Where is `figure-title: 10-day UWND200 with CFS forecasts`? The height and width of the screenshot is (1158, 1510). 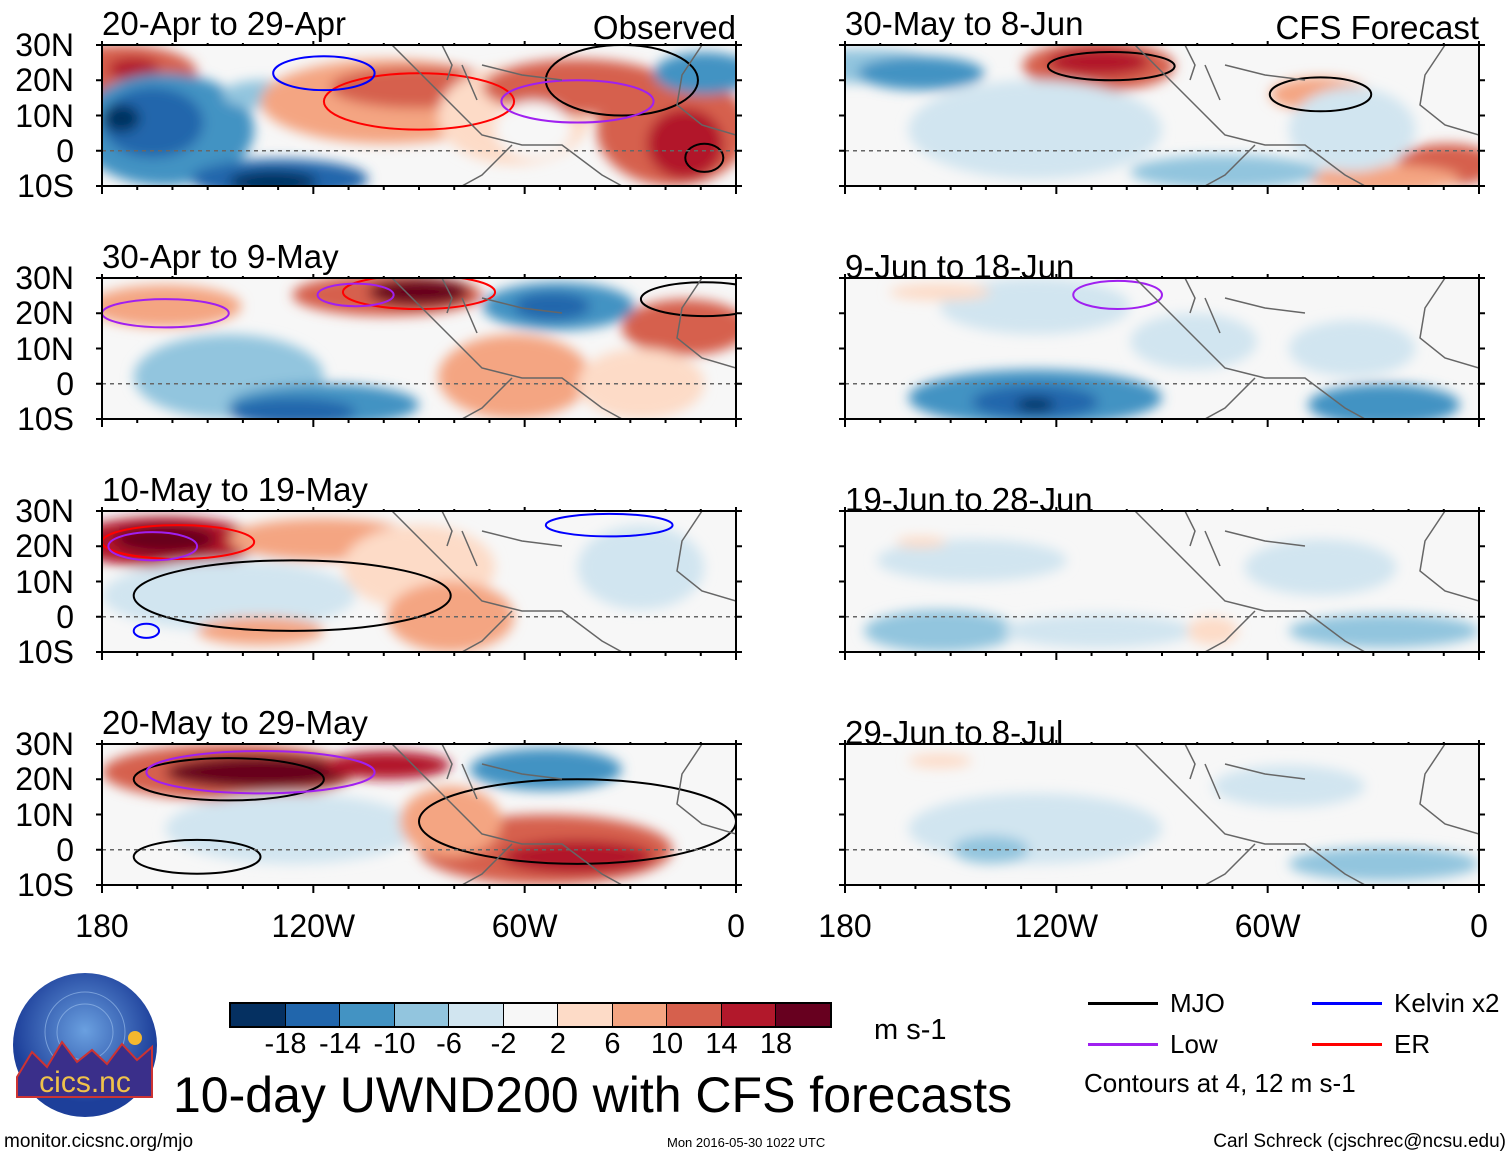 figure-title: 10-day UWND200 with CFS forecasts is located at coordinates (593, 1095).